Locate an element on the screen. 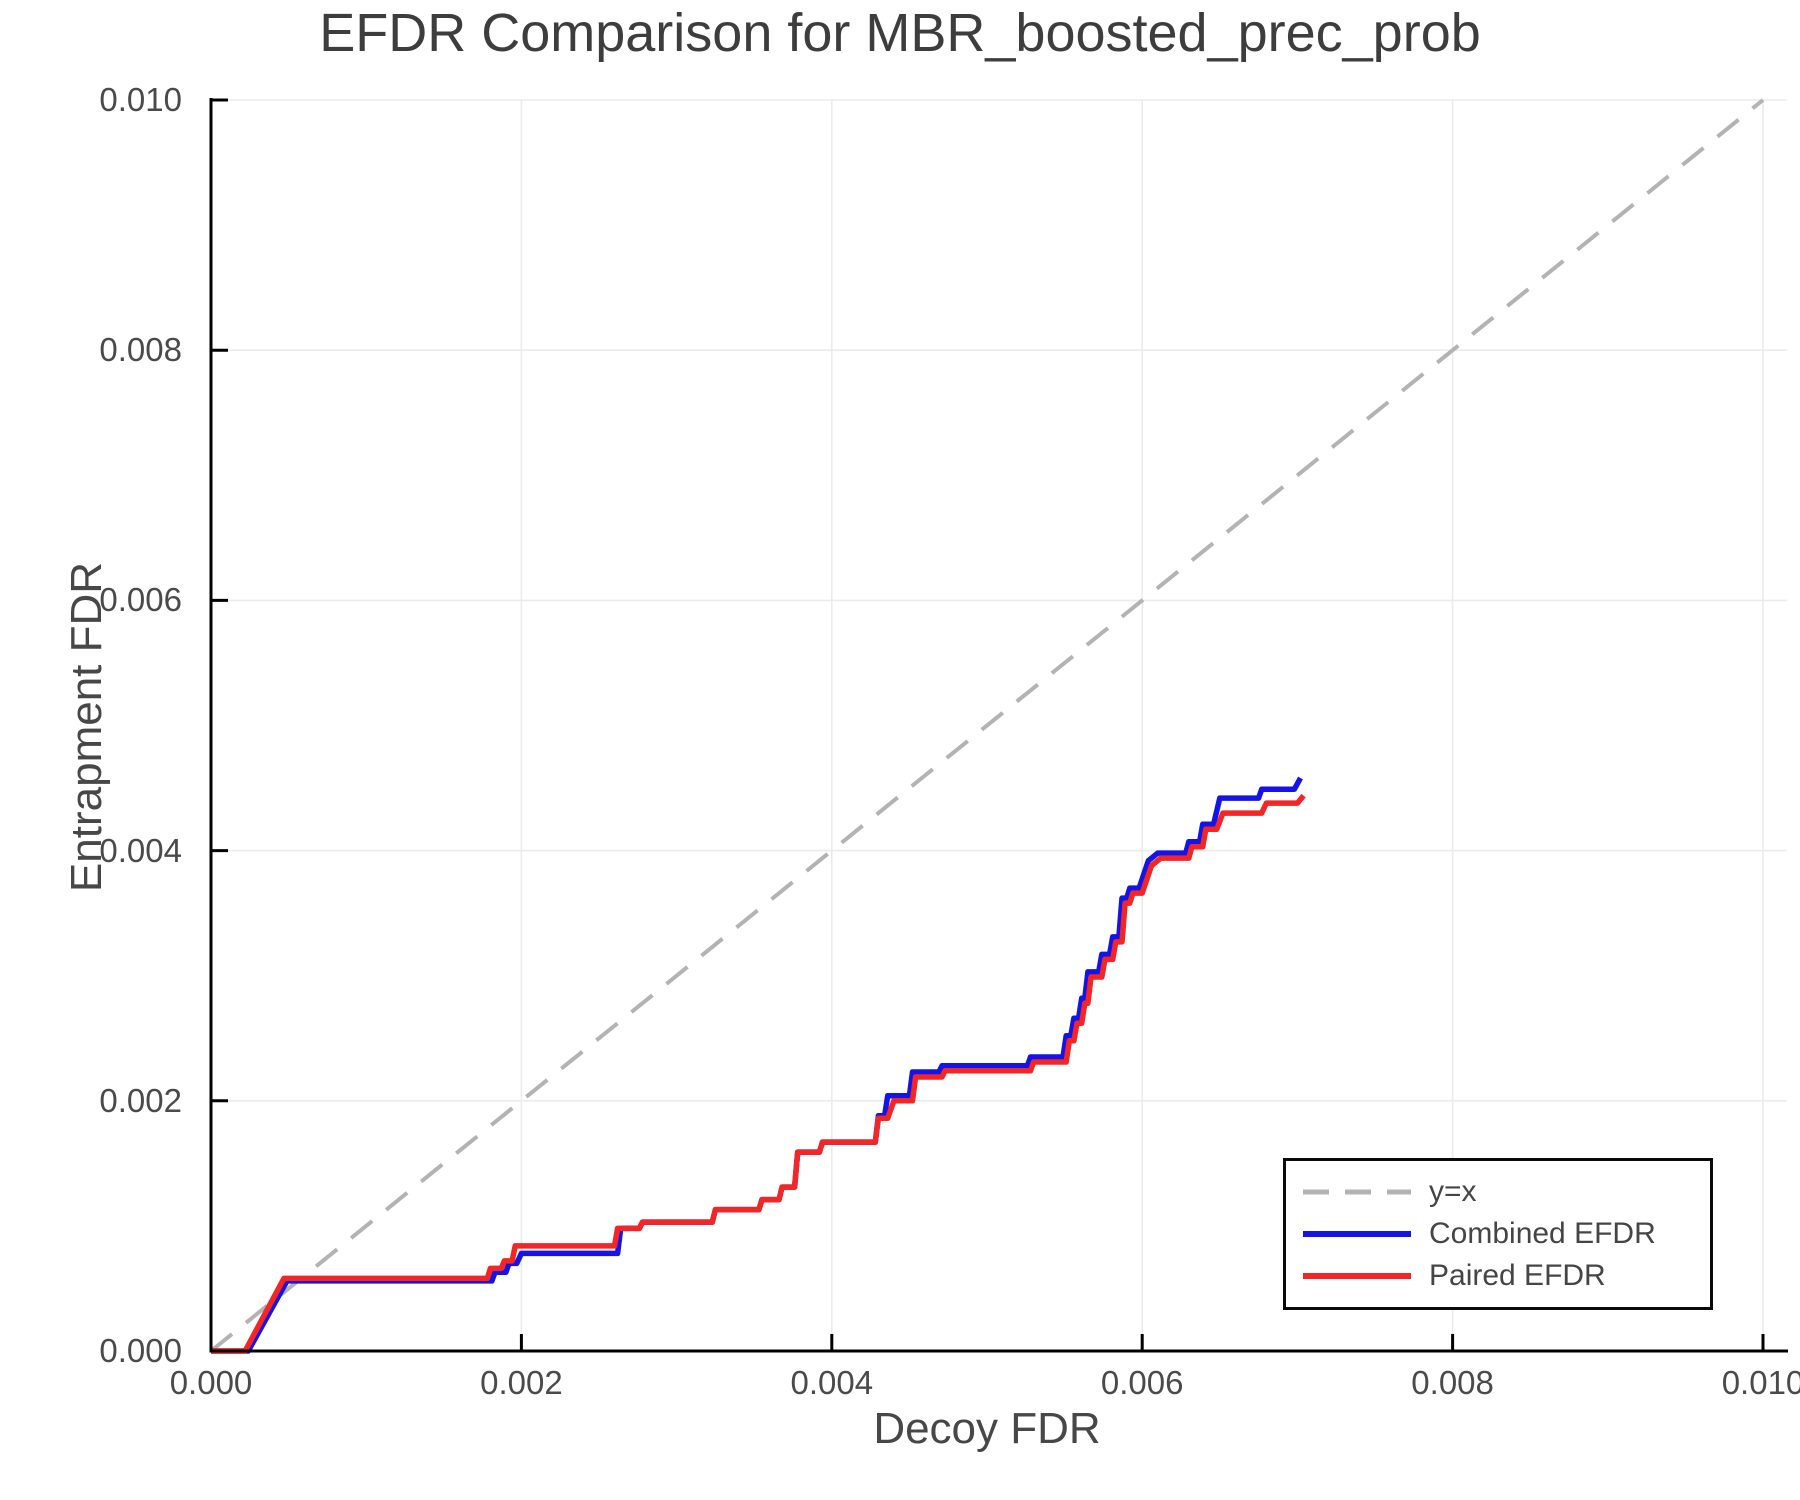 The width and height of the screenshot is (1800, 1500). x-tick-label: 0.010 is located at coordinates (1760, 1382).